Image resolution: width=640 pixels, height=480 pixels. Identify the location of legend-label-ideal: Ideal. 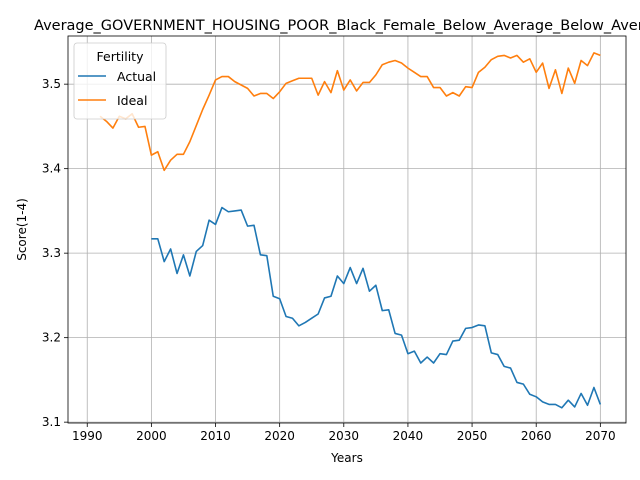
(132, 100).